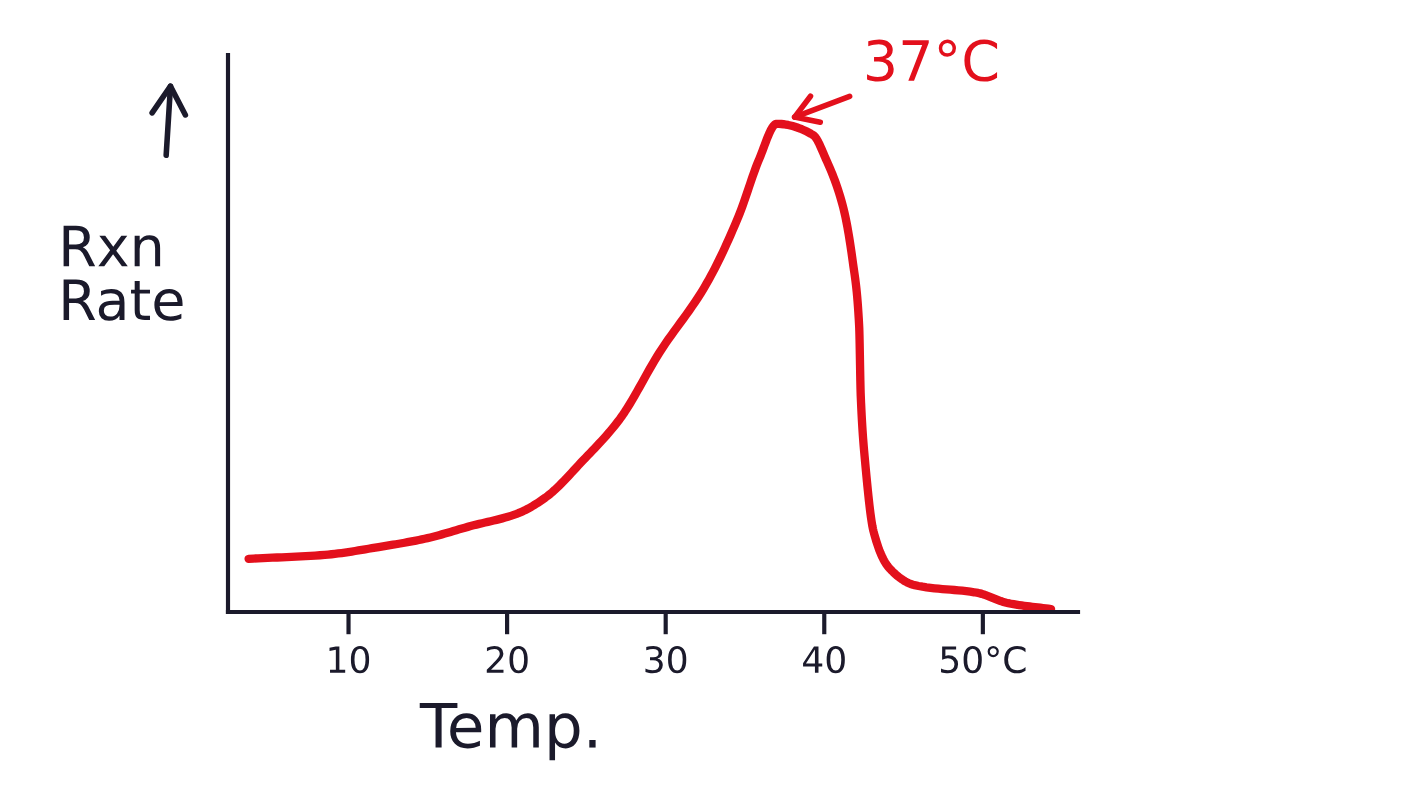  Describe the element at coordinates (123, 273) in the screenshot. I see `y-axis-title: Rxn Rate` at that location.